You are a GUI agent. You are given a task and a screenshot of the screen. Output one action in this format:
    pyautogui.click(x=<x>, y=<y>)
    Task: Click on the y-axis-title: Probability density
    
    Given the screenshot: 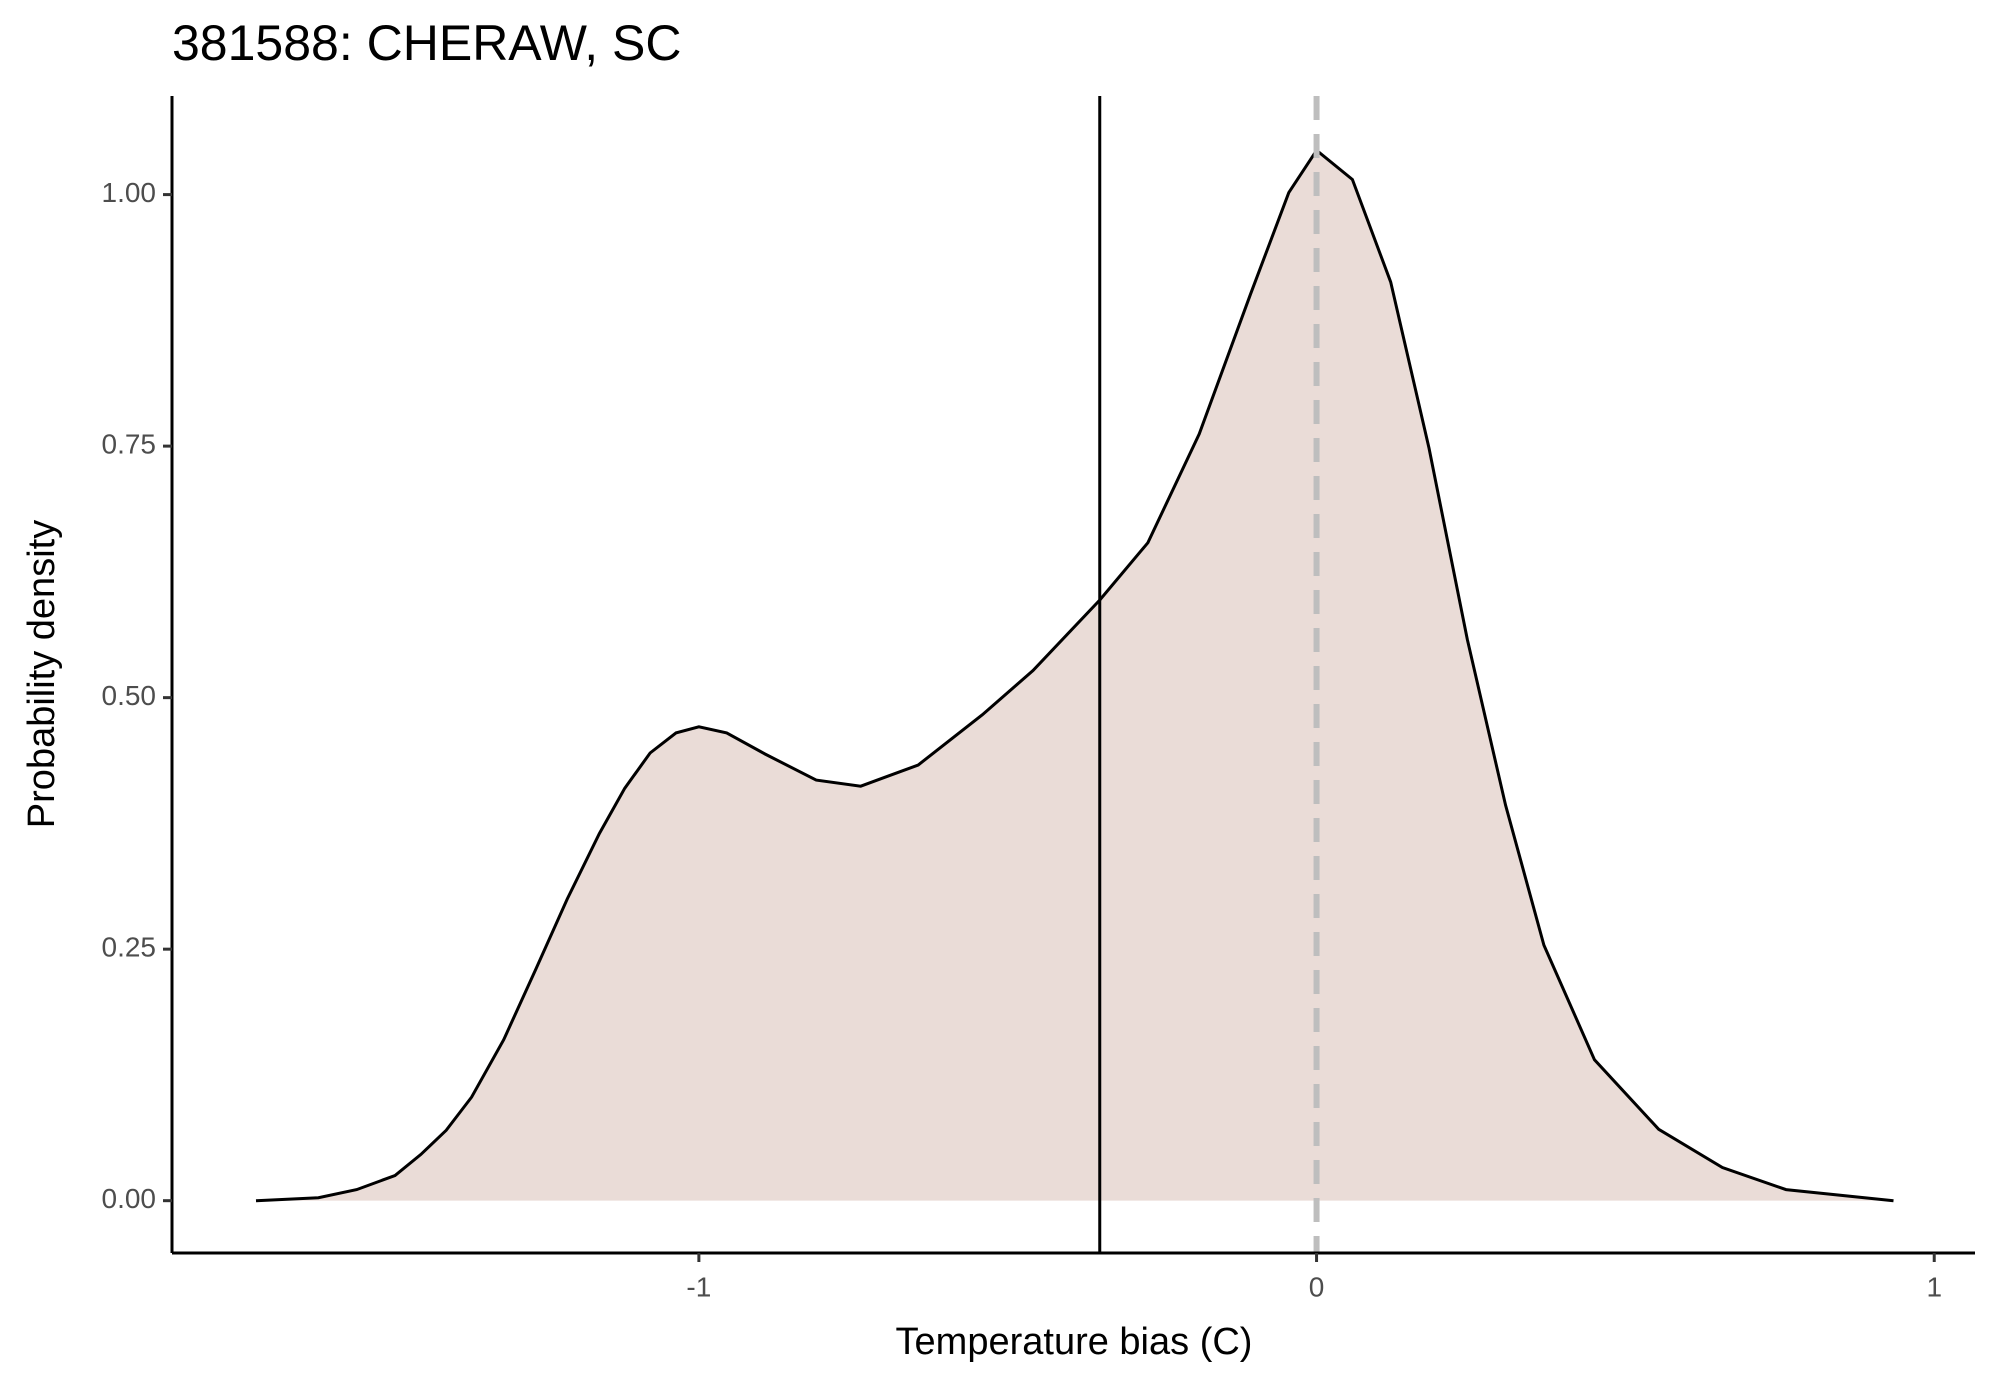 What is the action you would take?
    pyautogui.click(x=42, y=674)
    